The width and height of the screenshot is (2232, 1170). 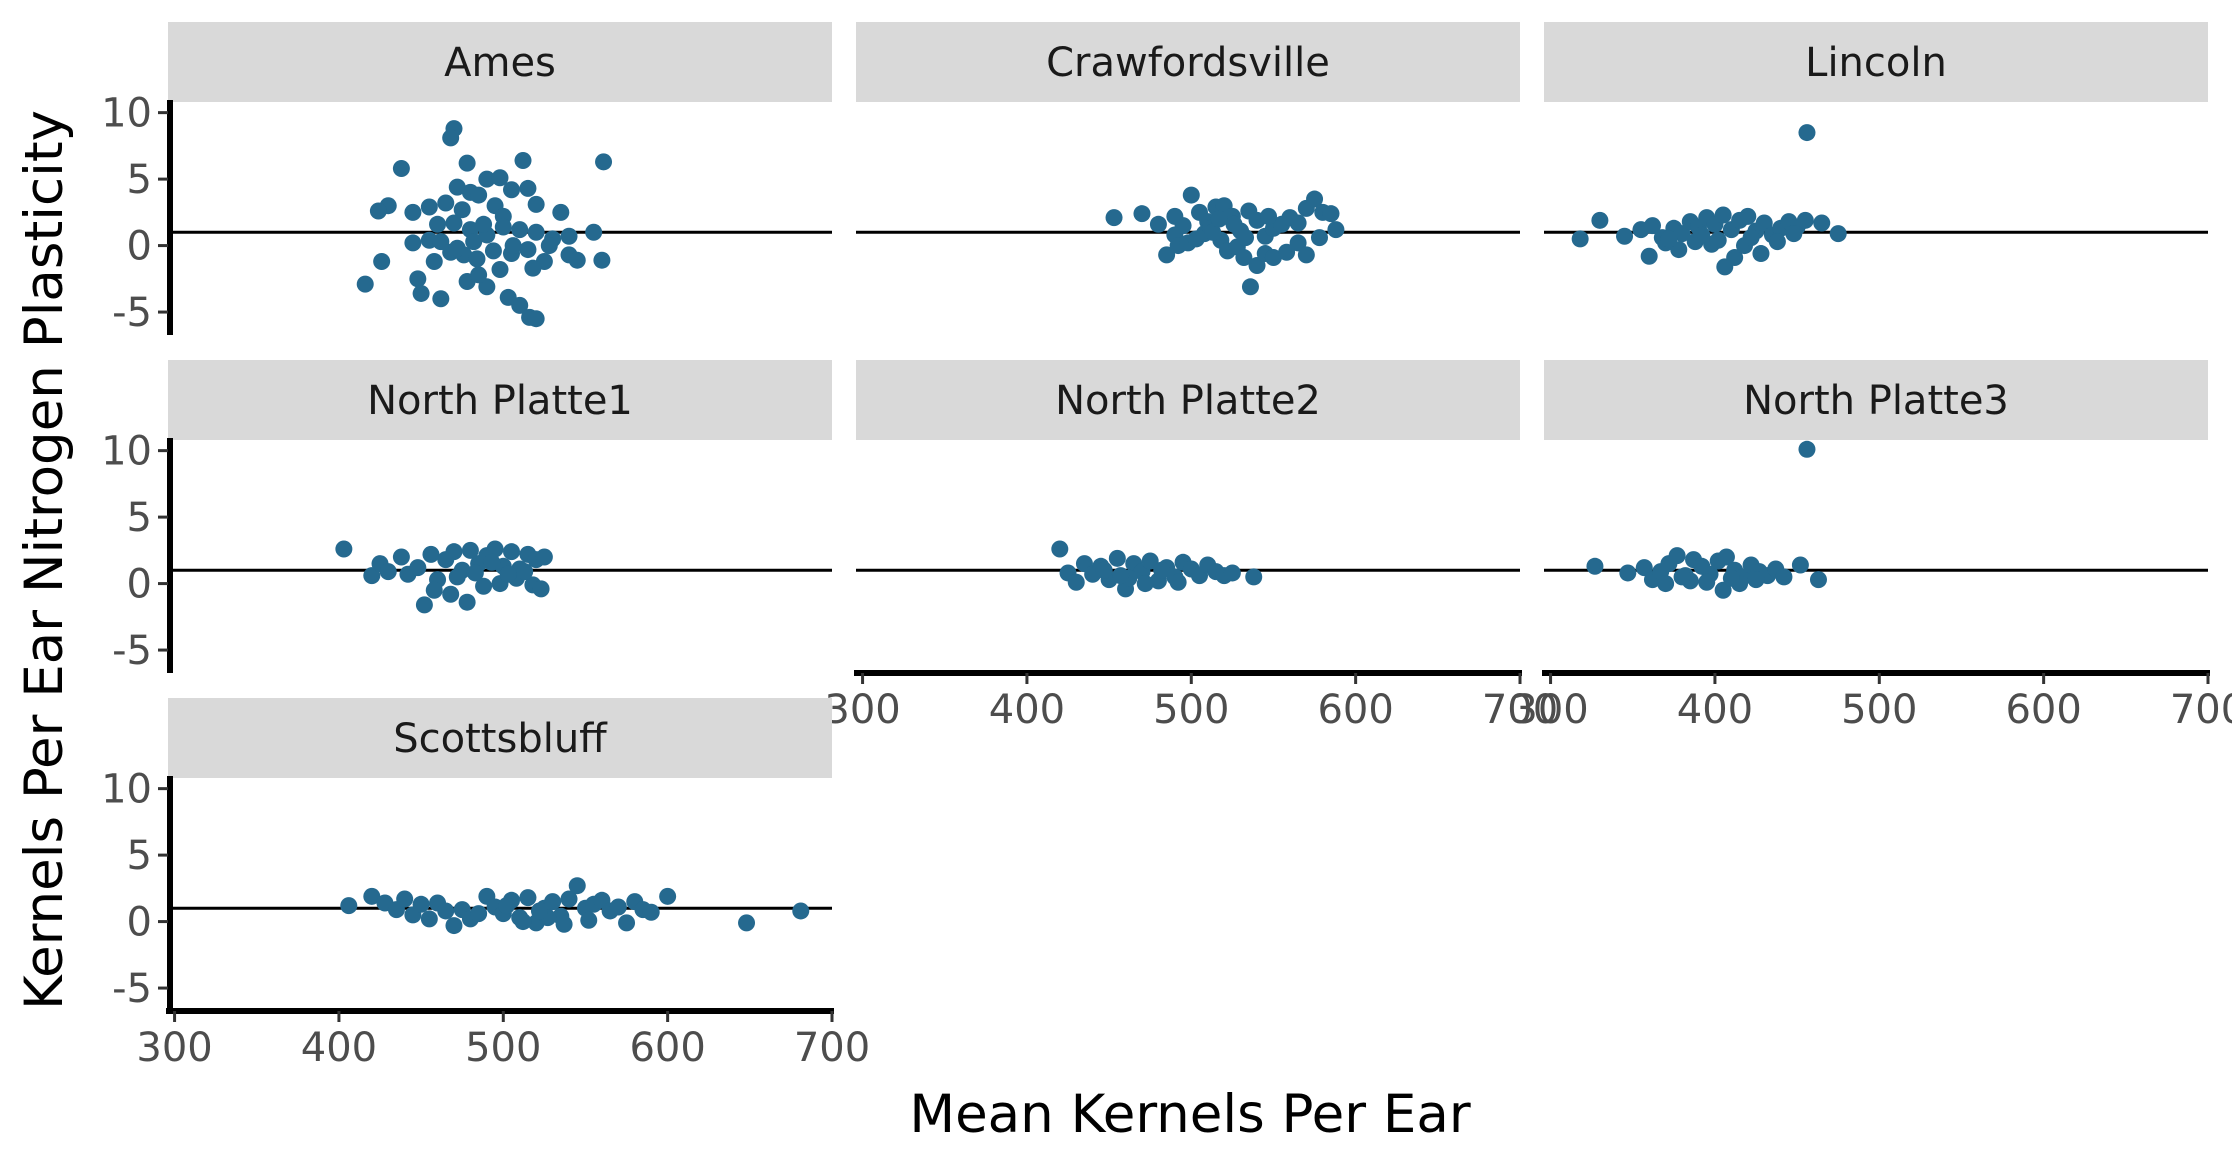 What do you see at coordinates (1189, 1114) in the screenshot?
I see `x-axis-title: Mean Kernels Per Ear` at bounding box center [1189, 1114].